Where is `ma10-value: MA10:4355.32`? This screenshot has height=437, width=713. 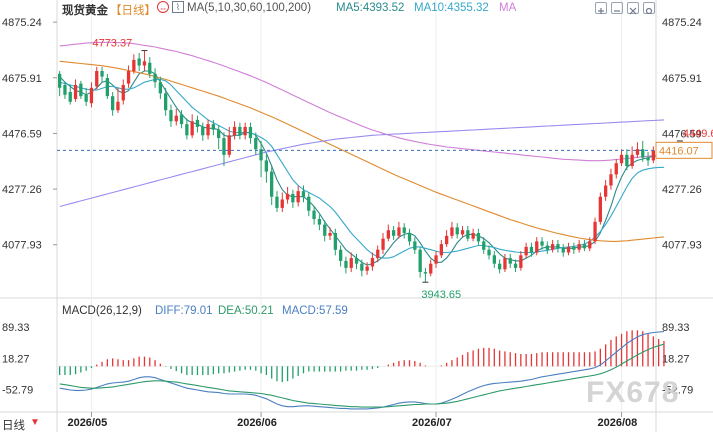
ma10-value: MA10:4355.32 is located at coordinates (451, 8).